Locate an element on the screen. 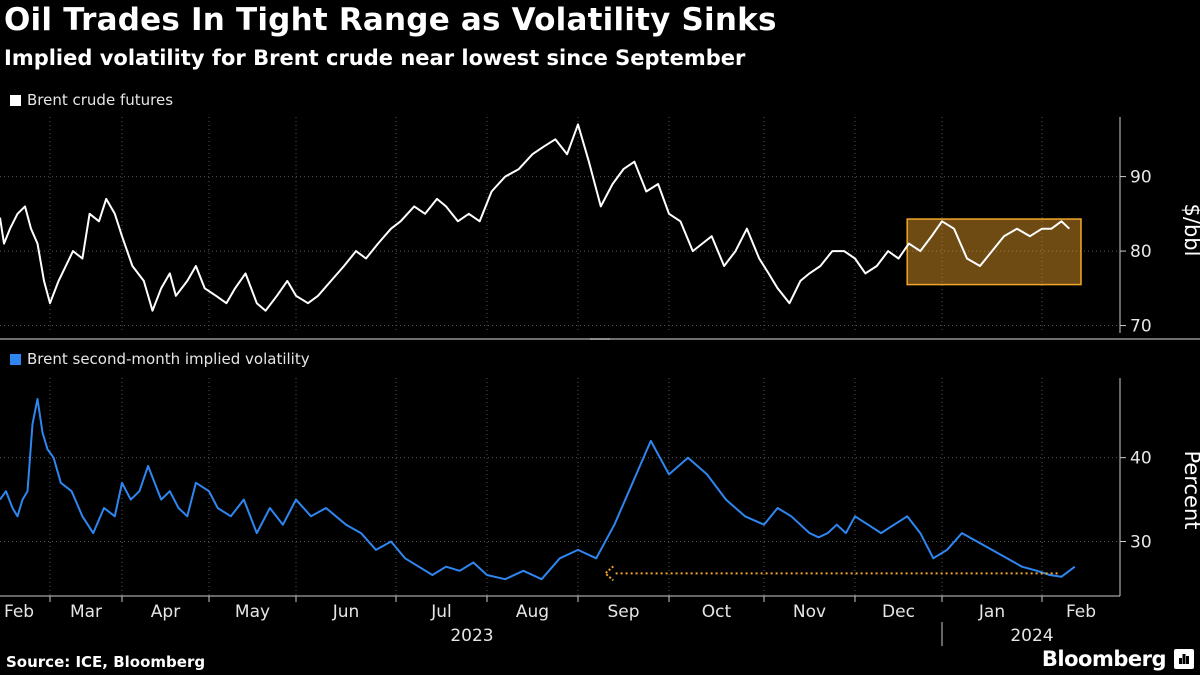 Image resolution: width=1200 pixels, height=675 pixels. x-tick-label: Oct is located at coordinates (717, 612).